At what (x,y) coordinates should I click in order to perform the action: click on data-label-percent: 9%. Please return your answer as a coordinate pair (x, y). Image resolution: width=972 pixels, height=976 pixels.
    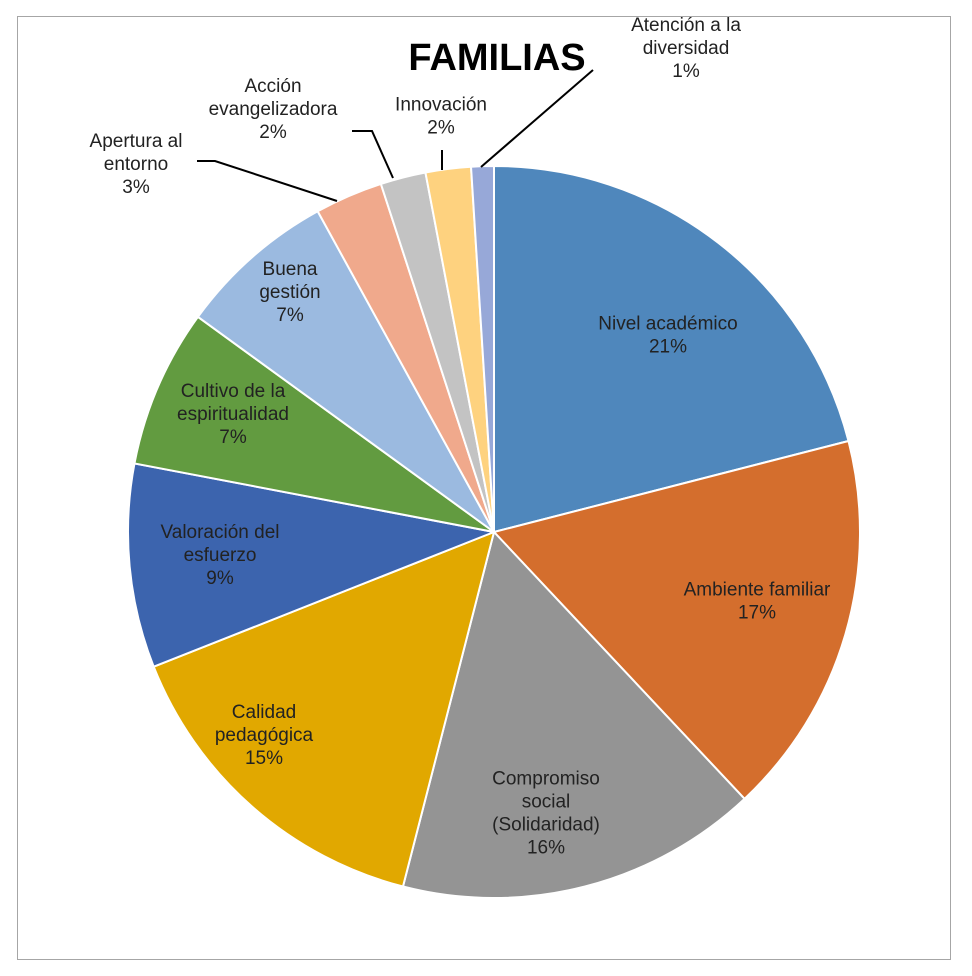
    Looking at the image, I should click on (220, 578).